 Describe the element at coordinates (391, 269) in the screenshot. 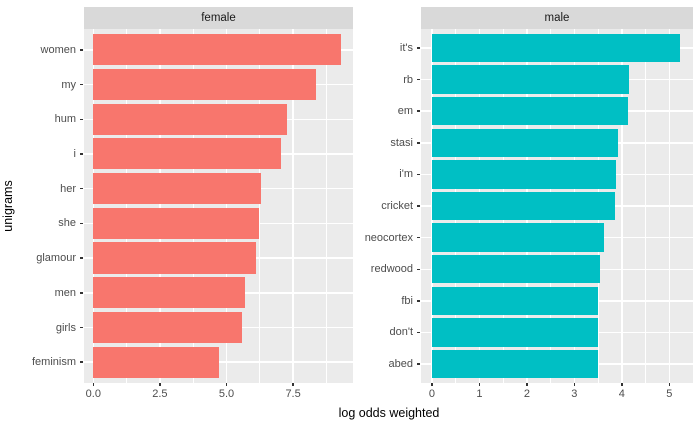

I see `y-tick-label: redwood` at that location.